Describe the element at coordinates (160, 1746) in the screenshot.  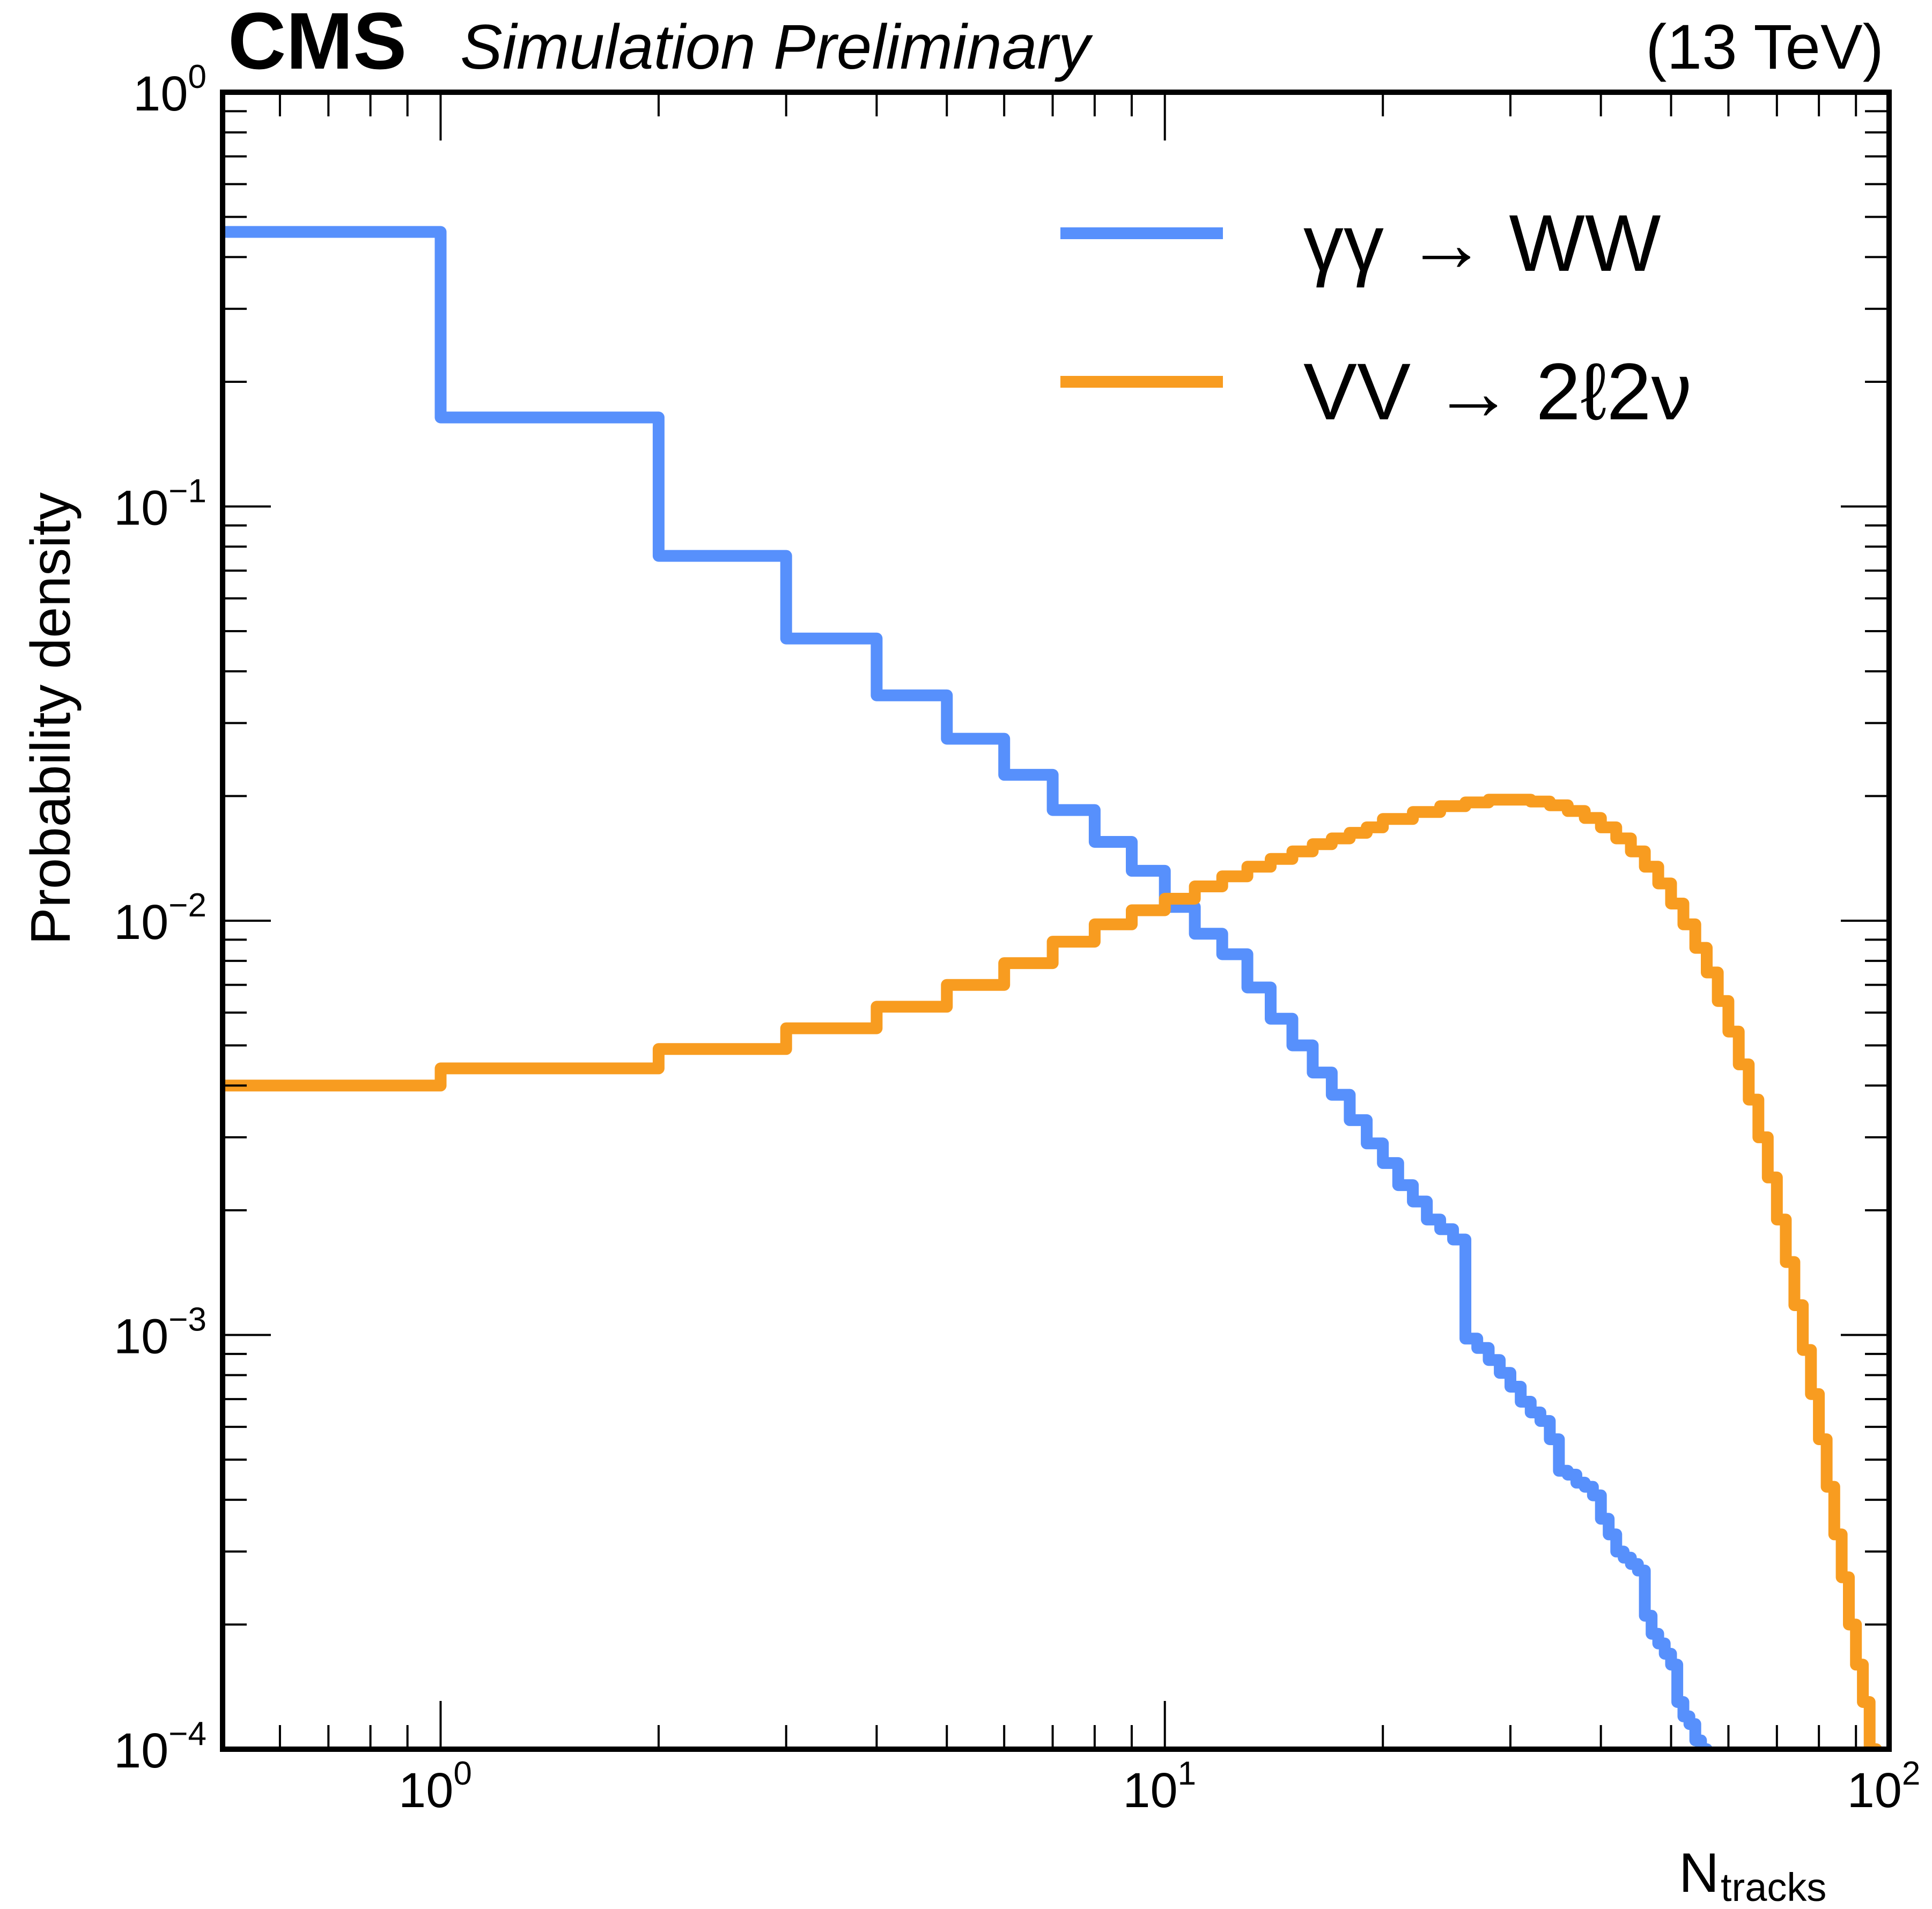
I see `y-tick-label: 10⁻⁴` at that location.